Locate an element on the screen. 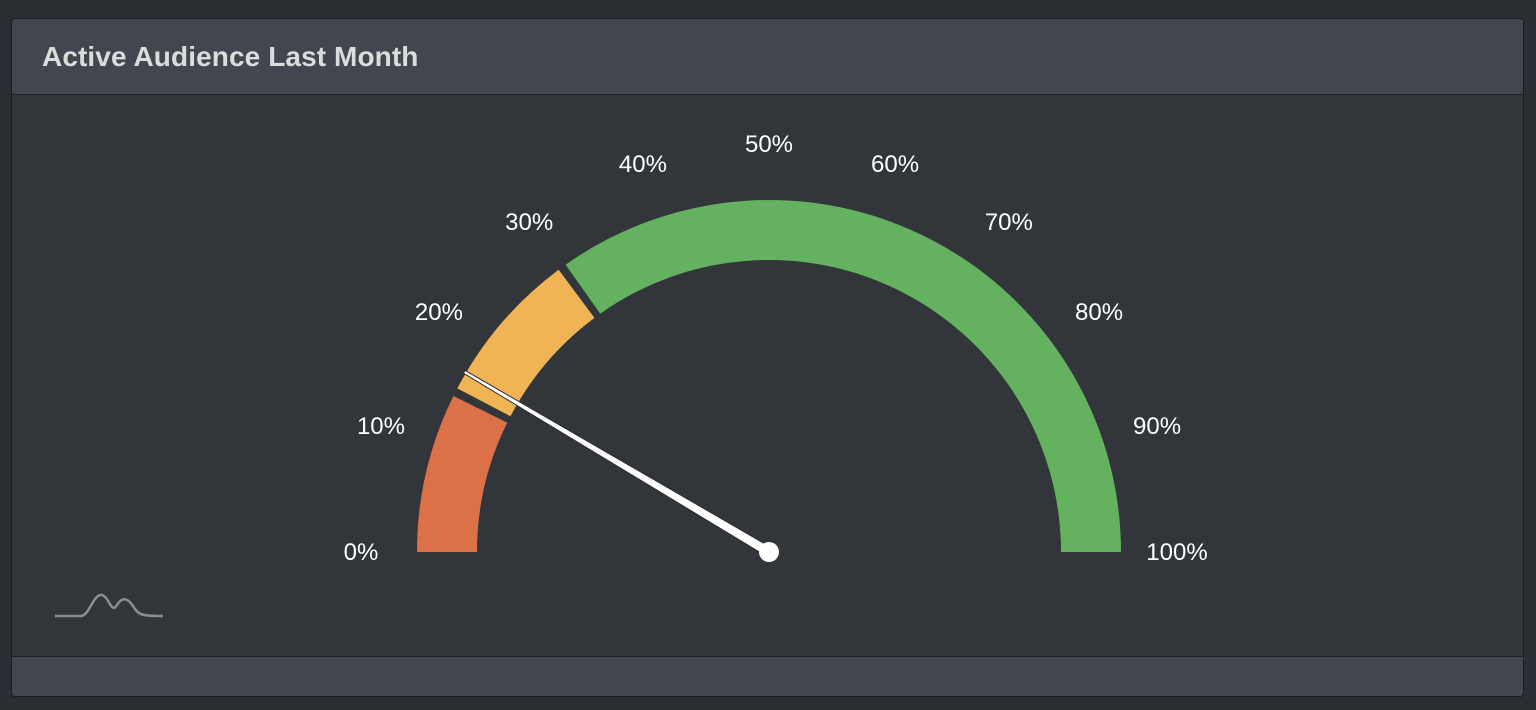 This screenshot has height=710, width=1536. gauge-needle-group is located at coordinates (620, 465).